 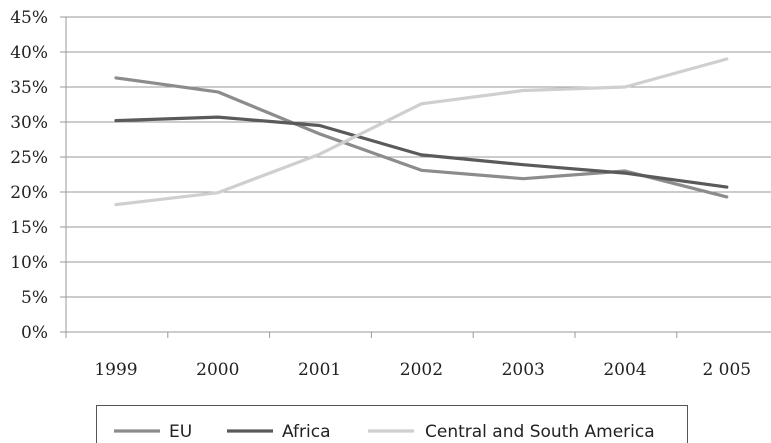 What do you see at coordinates (624, 370) in the screenshot?
I see `x-tick-label: 2004` at bounding box center [624, 370].